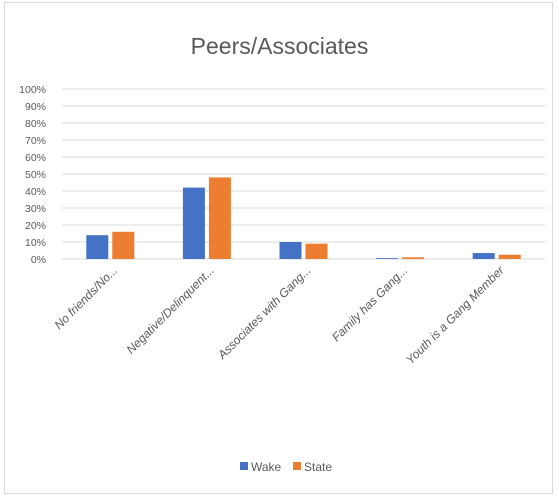 The height and width of the screenshot is (500, 559). Describe the element at coordinates (35, 141) in the screenshot. I see `y-tick-label: 70%` at that location.